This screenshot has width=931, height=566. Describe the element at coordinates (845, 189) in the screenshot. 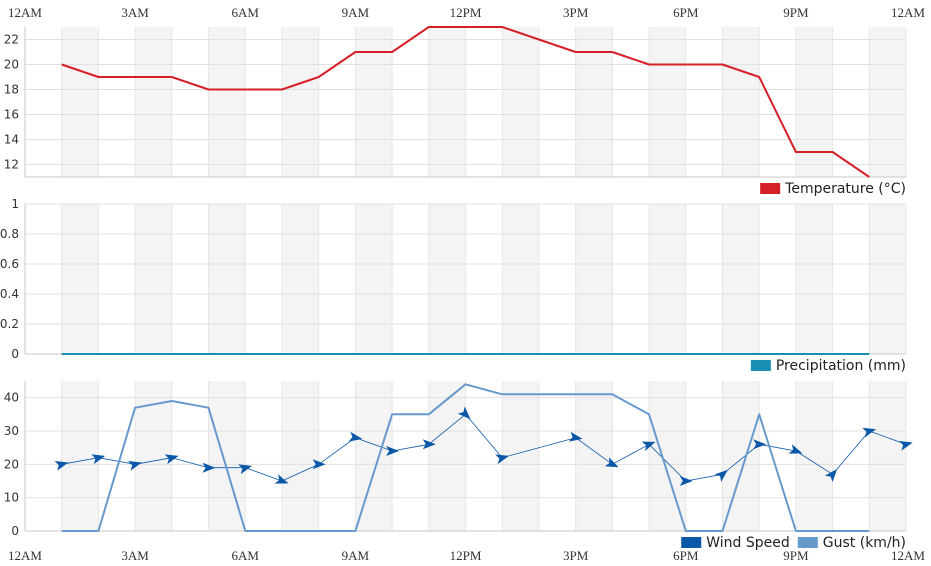

I see `legend-label: Temperature (°C)` at that location.